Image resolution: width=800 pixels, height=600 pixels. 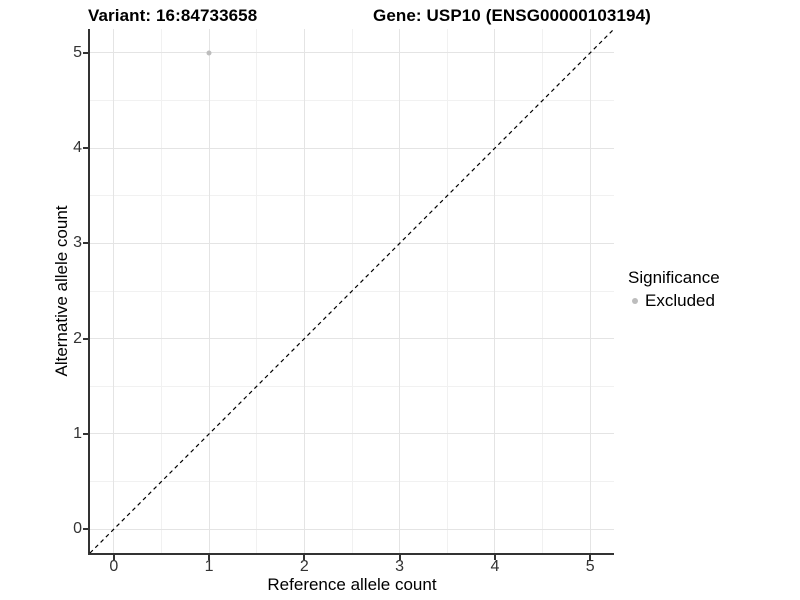 What do you see at coordinates (590, 566) in the screenshot?
I see `x-axis-tick-label: 5` at bounding box center [590, 566].